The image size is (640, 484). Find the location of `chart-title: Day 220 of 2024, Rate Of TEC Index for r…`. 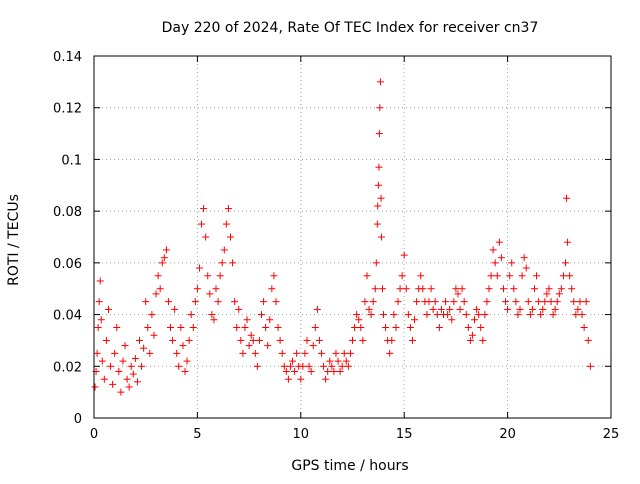

chart-title: Day 220 of 2024, Rate Of TEC Index for r… is located at coordinates (350, 28).